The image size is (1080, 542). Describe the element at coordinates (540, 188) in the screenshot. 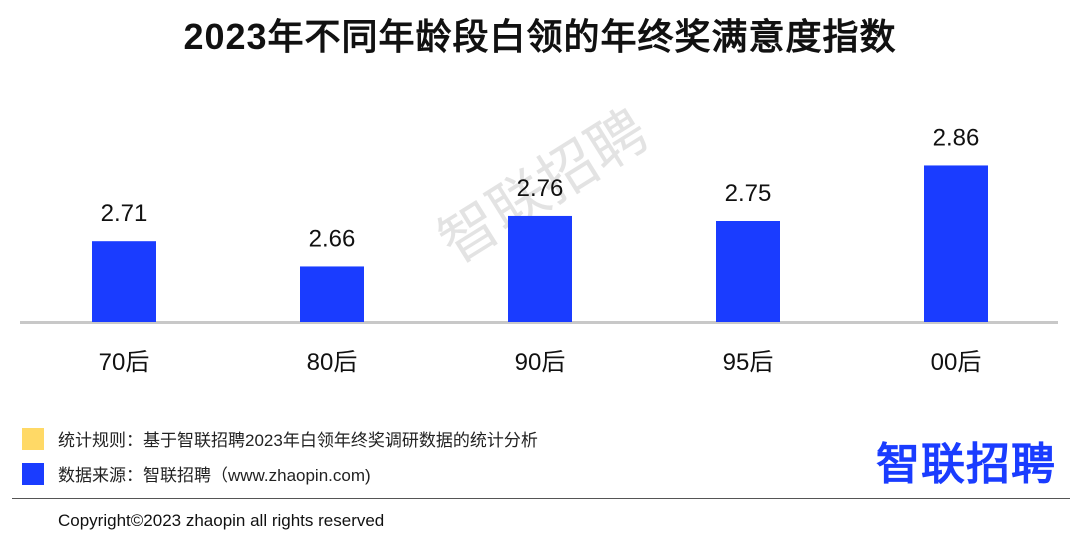

I see `data-label: 2.76` at that location.